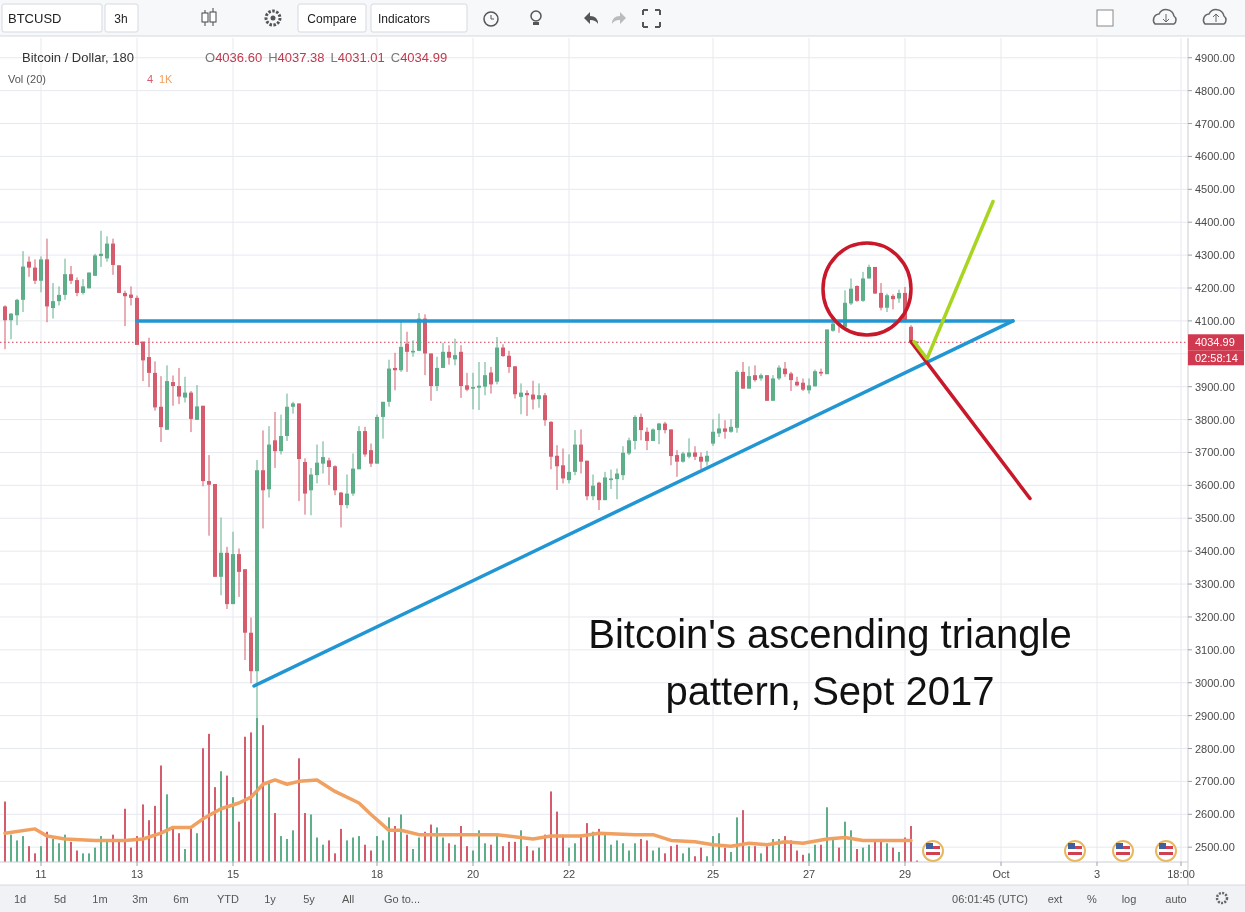 This screenshot has height=912, width=1245. I want to click on text: 1y, so click(270, 899).